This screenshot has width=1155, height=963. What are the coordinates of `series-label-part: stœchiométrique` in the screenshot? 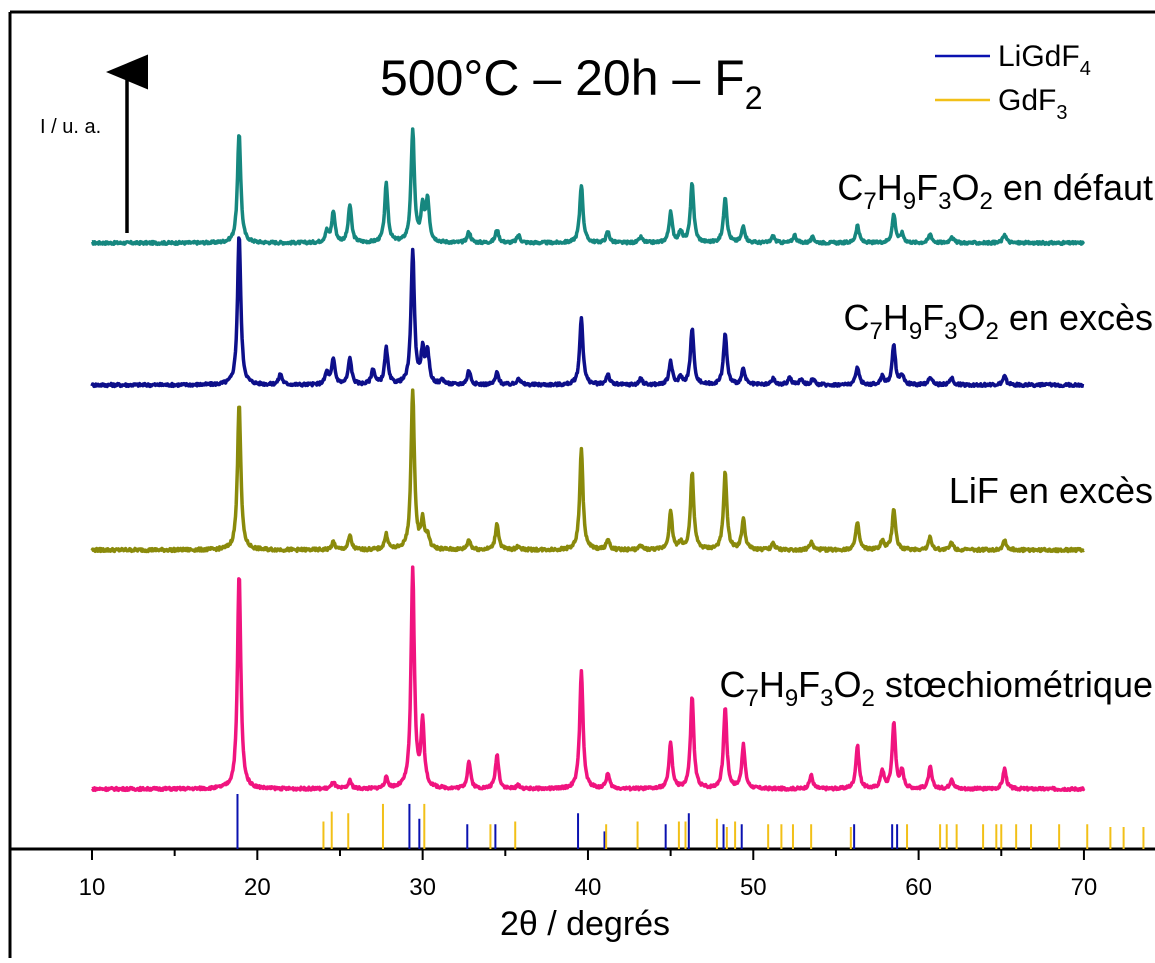 It's located at (1014, 684).